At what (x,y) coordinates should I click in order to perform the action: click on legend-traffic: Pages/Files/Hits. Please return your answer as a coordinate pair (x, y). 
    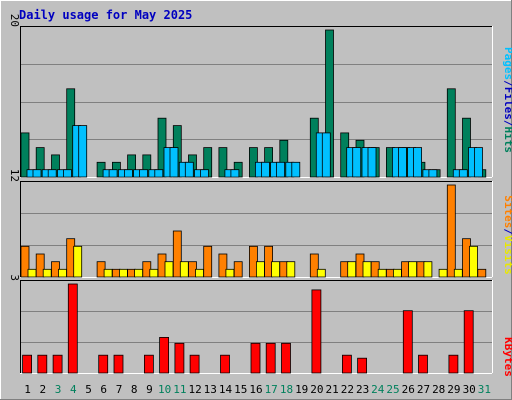
    Looking at the image, I should click on (507, 100).